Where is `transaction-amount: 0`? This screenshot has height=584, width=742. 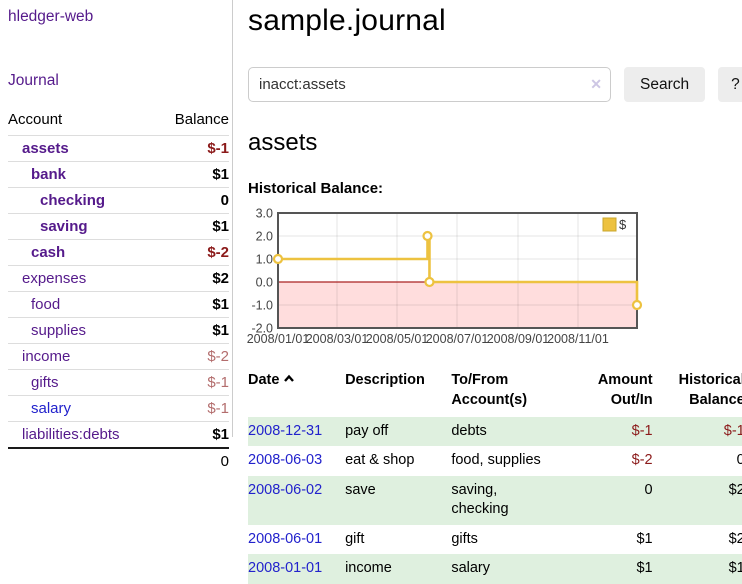
transaction-amount: 0 is located at coordinates (648, 489).